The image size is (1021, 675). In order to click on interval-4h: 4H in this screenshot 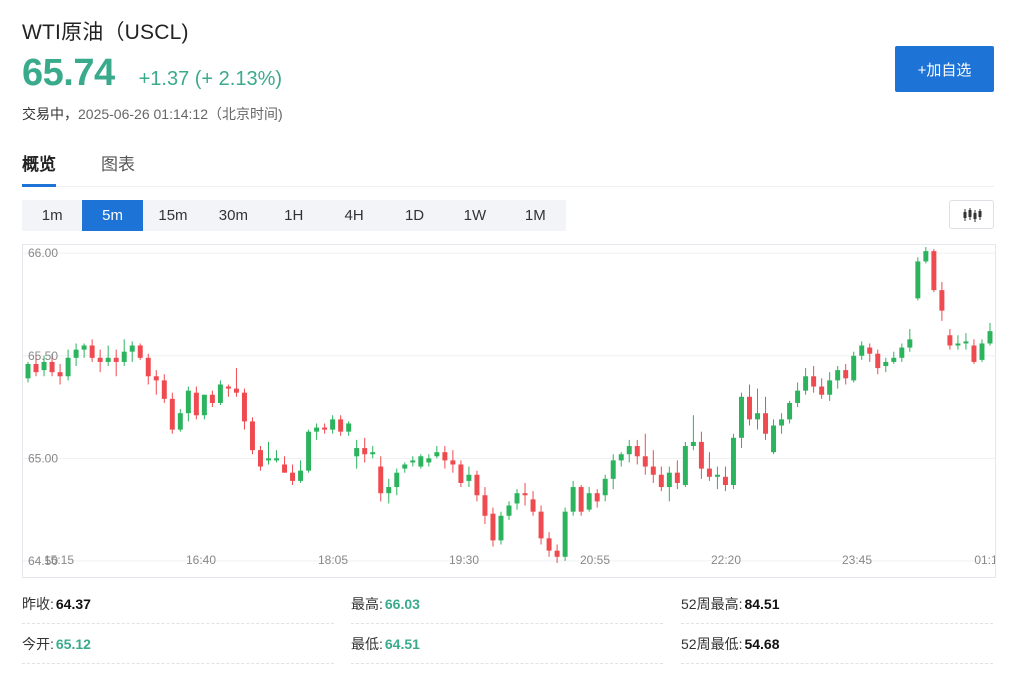, I will do `click(354, 215)`.